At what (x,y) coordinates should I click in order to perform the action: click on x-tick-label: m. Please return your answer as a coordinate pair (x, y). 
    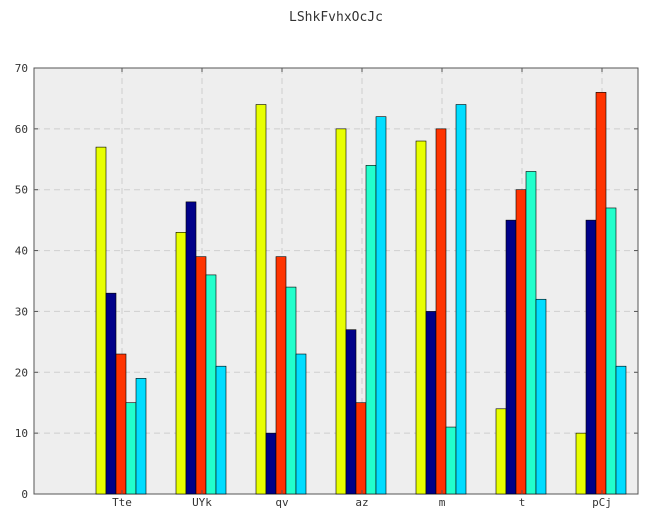
    Looking at the image, I should click on (442, 502).